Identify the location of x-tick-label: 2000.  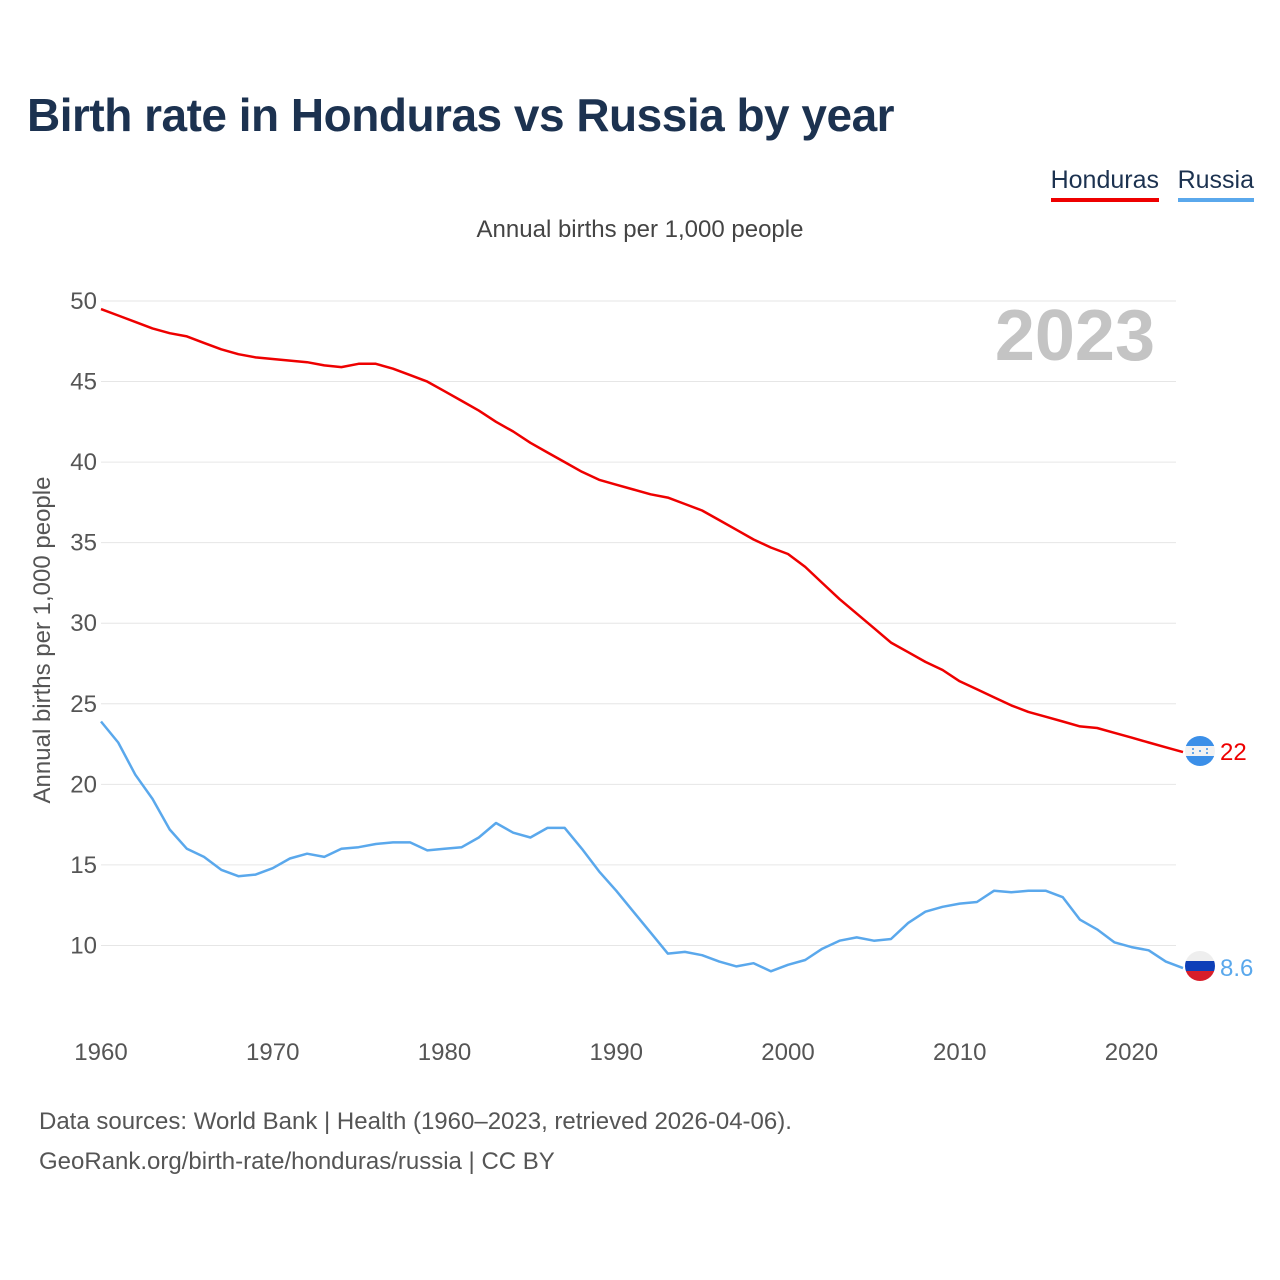
(787, 1052).